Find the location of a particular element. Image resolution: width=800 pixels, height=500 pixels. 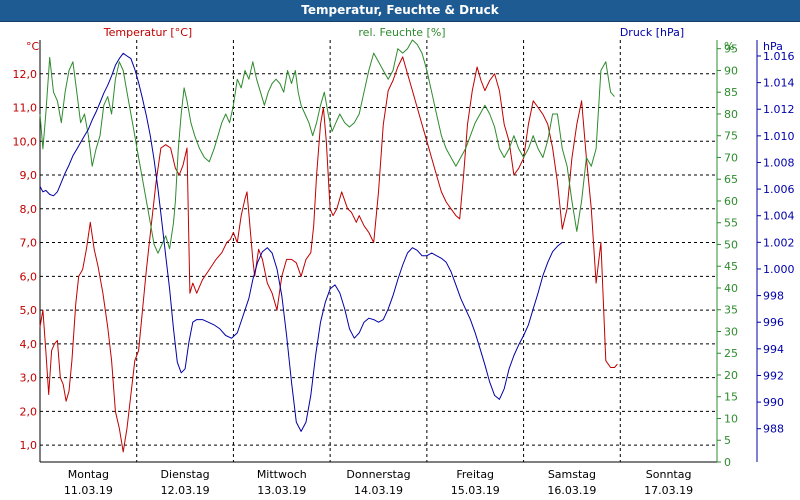

chart-title: Temperatur, Feuchte & Druck is located at coordinates (400, 10).